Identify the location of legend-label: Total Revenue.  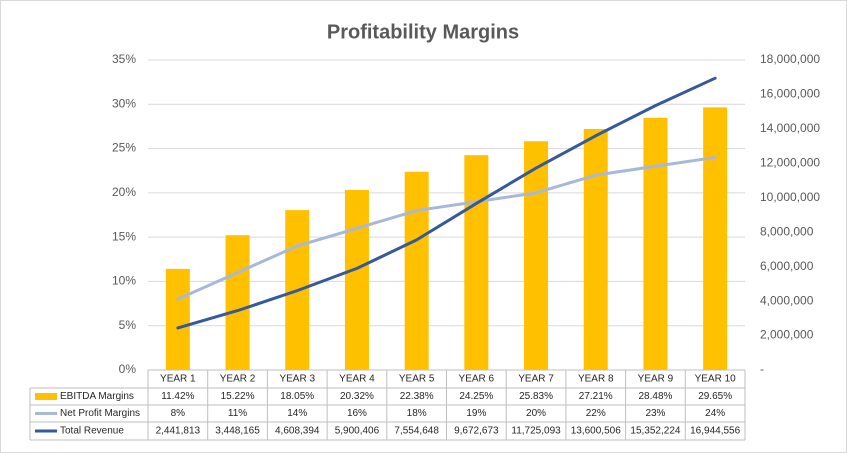
(92, 431).